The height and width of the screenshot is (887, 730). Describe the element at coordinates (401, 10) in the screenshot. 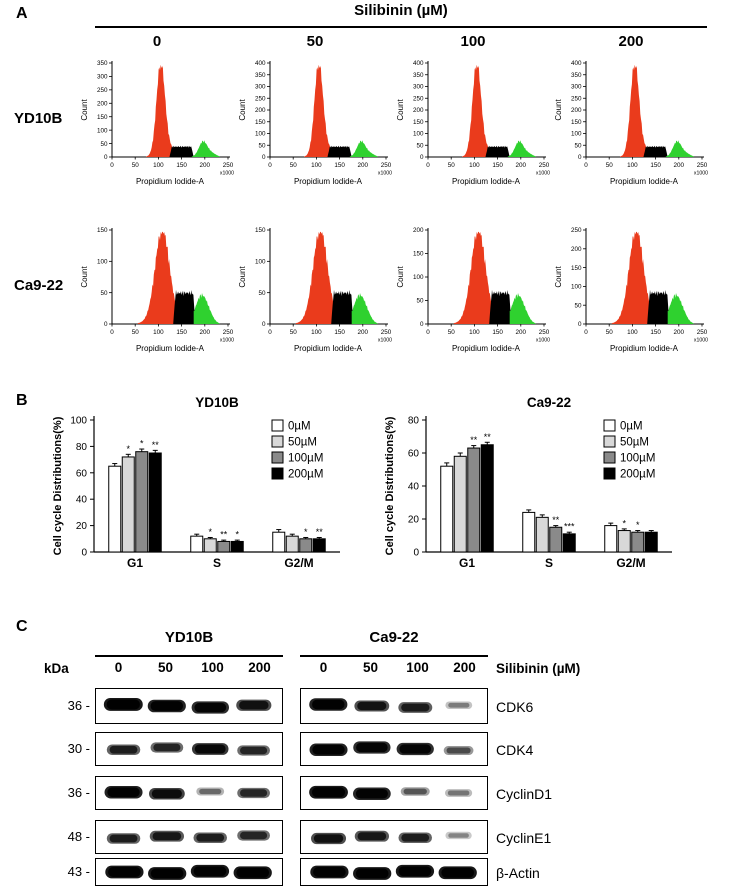

I see `silibinin-title: Silibinin (µM)` at that location.